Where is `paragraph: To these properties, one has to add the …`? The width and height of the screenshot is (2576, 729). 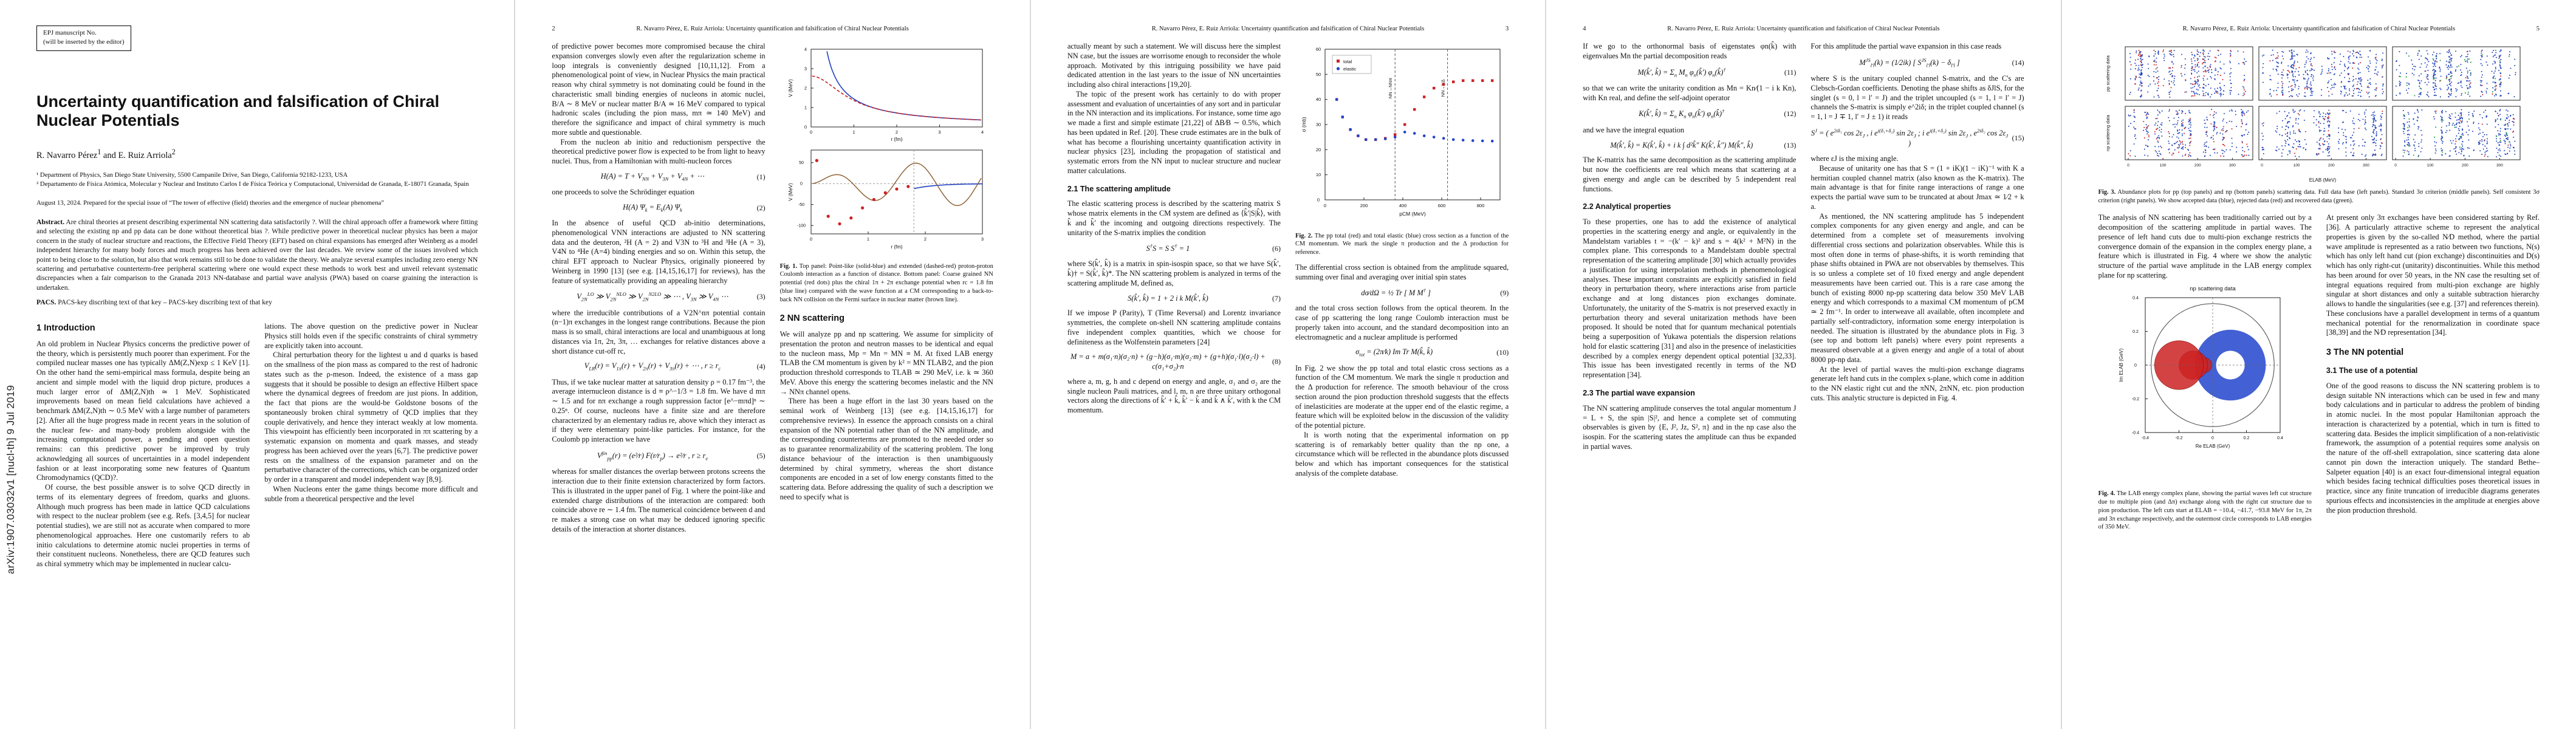
paragraph: To these properties, one has to add the … is located at coordinates (1690, 298).